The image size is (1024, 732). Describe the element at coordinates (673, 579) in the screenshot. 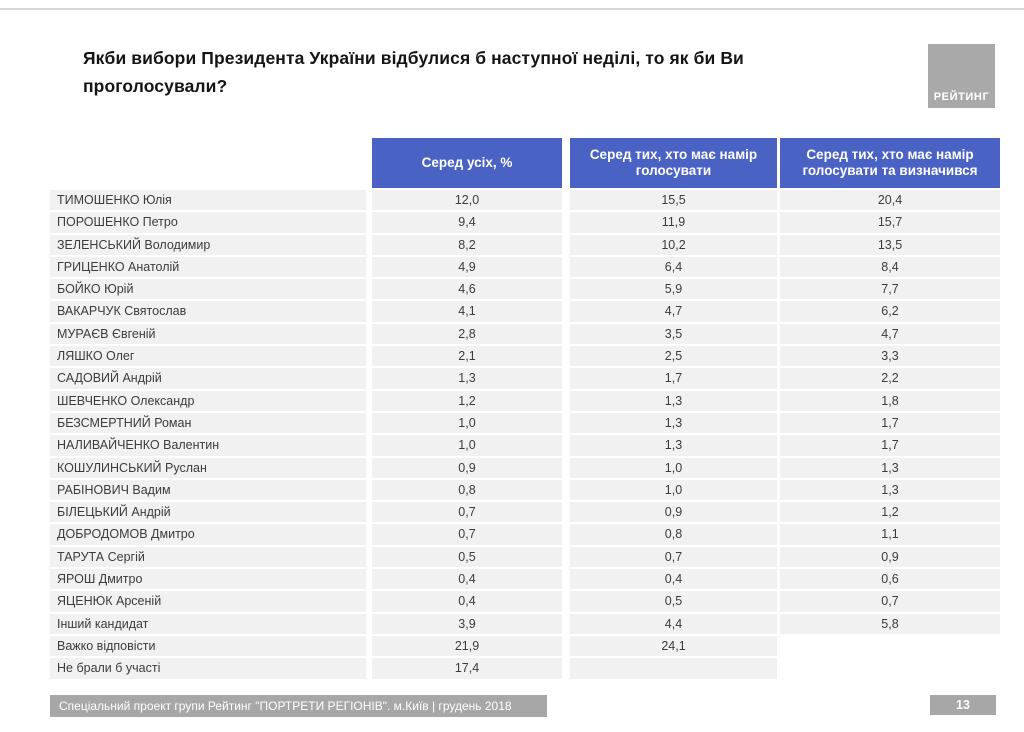

I see `among-voters-cell: 0,4` at that location.